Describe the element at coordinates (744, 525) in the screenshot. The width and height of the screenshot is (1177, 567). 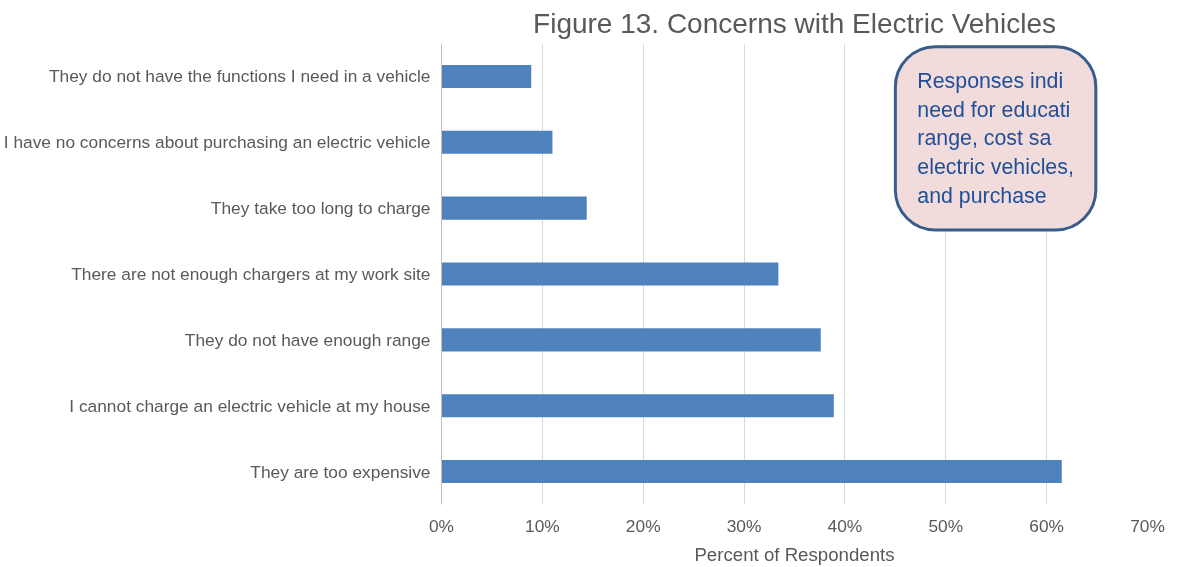
I see `x-tick-label: 30%` at that location.